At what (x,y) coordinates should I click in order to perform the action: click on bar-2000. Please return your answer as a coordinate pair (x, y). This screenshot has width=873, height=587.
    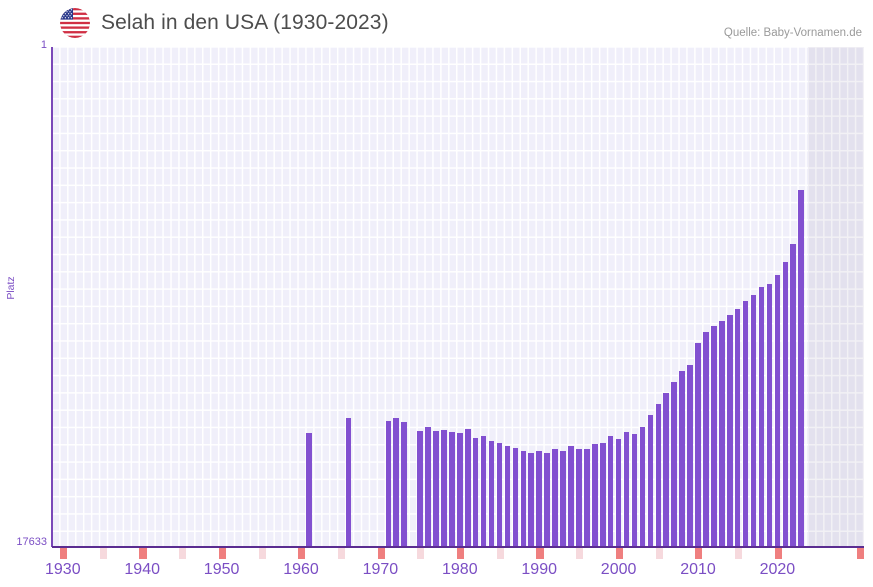
    Looking at the image, I should click on (618, 493).